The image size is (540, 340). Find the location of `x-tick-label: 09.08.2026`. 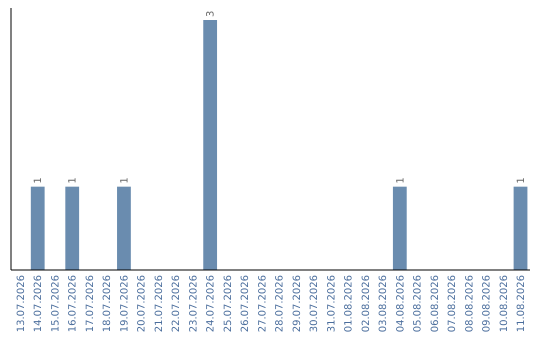

x-tick-label: 09.08.2026 is located at coordinates (487, 303).